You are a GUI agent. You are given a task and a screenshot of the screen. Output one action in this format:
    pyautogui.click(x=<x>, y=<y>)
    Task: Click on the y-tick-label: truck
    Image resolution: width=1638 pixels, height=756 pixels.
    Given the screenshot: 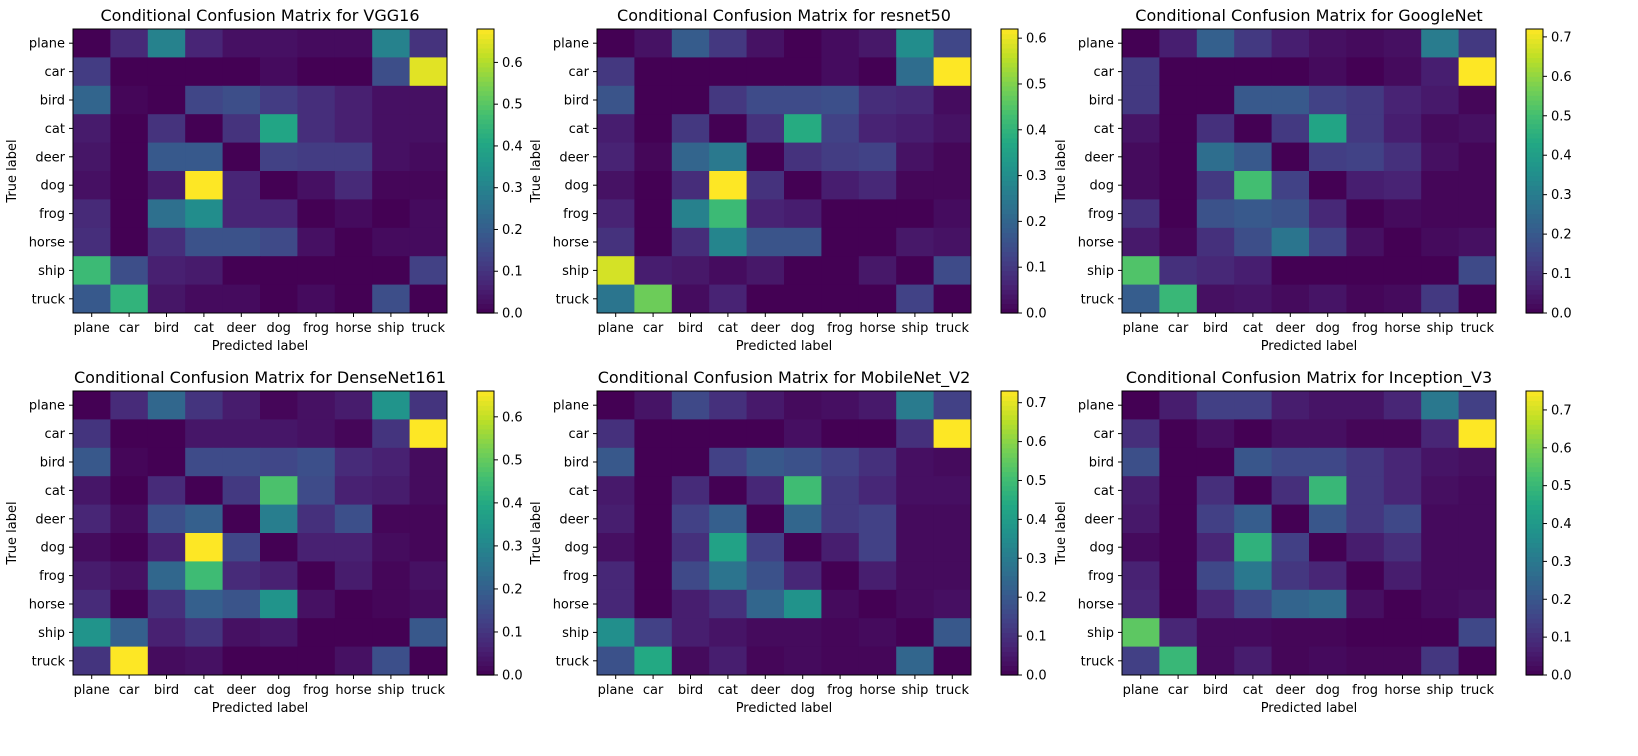 What is the action you would take?
    pyautogui.click(x=573, y=661)
    